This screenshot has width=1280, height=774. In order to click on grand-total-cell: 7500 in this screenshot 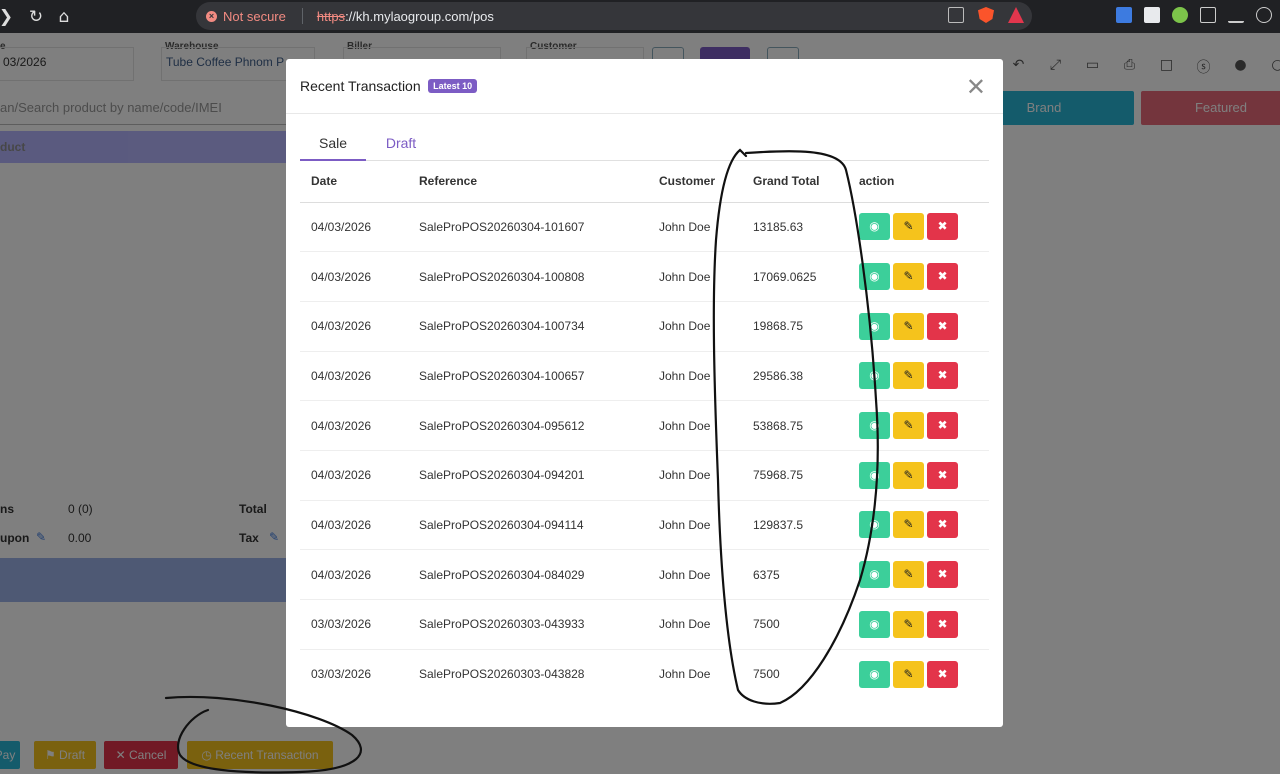, I will do `click(766, 674)`.